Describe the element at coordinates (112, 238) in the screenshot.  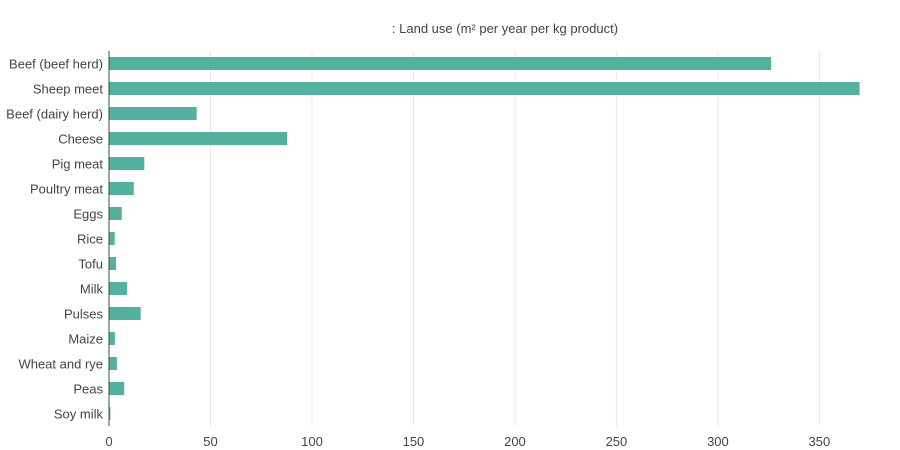
I see `bar-rice` at that location.